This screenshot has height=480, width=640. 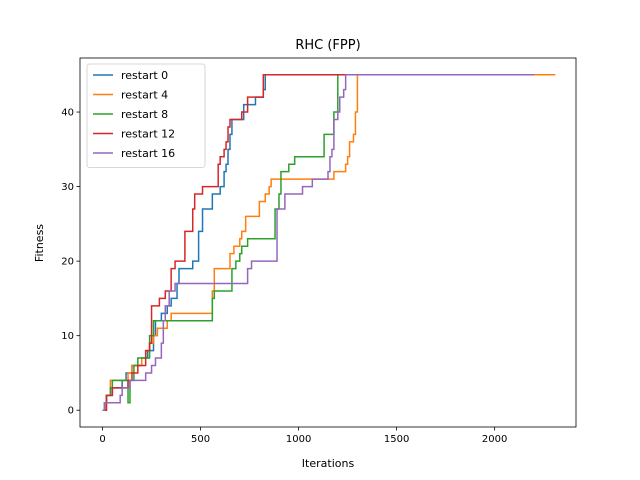 I want to click on y-tick-label-1: 10, so click(x=67, y=336).